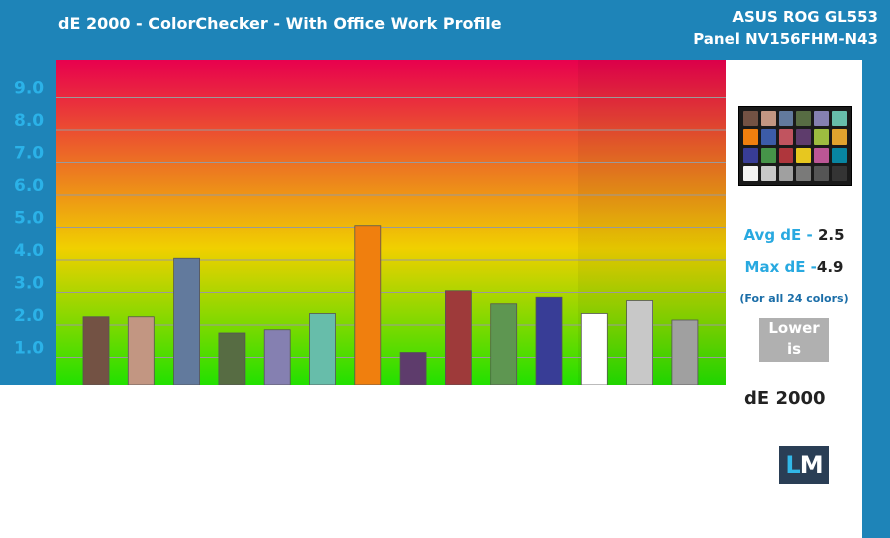  I want to click on lower-is-better-badge: Lower is better, so click(794, 348).